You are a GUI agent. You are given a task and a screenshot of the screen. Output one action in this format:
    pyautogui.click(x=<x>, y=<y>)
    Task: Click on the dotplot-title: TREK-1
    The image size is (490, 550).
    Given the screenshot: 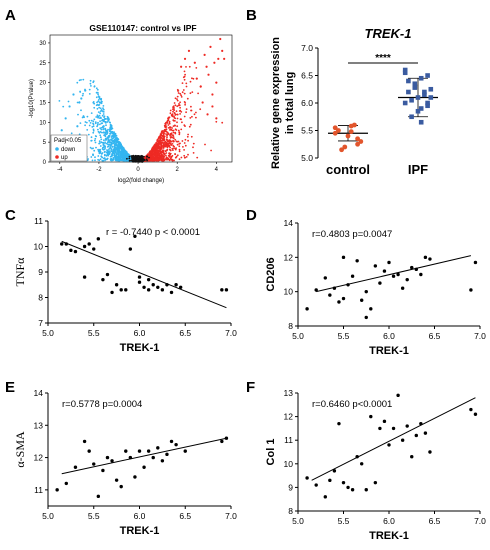 What is the action you would take?
    pyautogui.click(x=388, y=33)
    